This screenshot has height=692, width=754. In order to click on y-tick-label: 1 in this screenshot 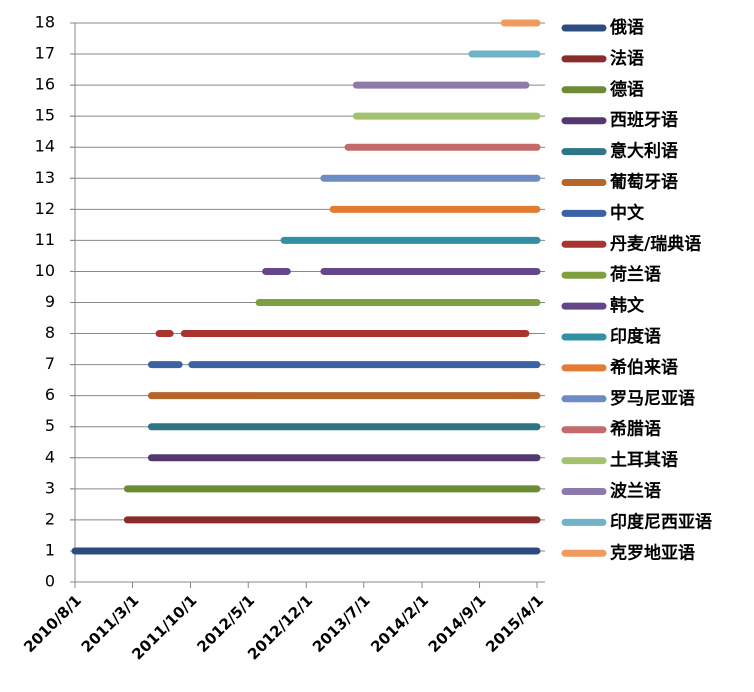, I will do `click(50, 549)`.